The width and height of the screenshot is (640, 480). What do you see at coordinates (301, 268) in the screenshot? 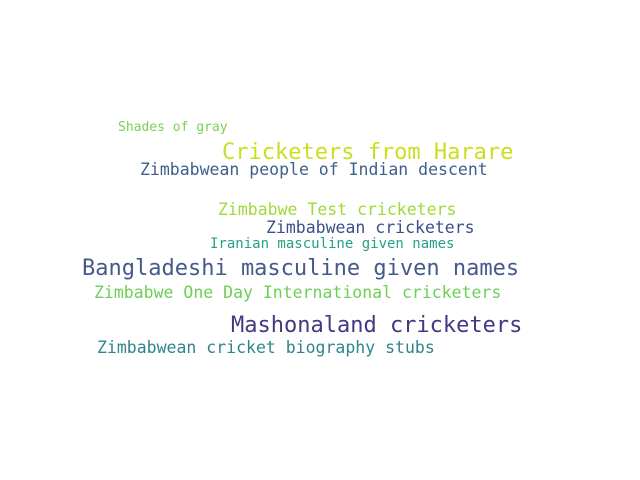
I see `word-bangladeshi-masculine-given-names: Bangladeshi masculine given names` at bounding box center [301, 268].